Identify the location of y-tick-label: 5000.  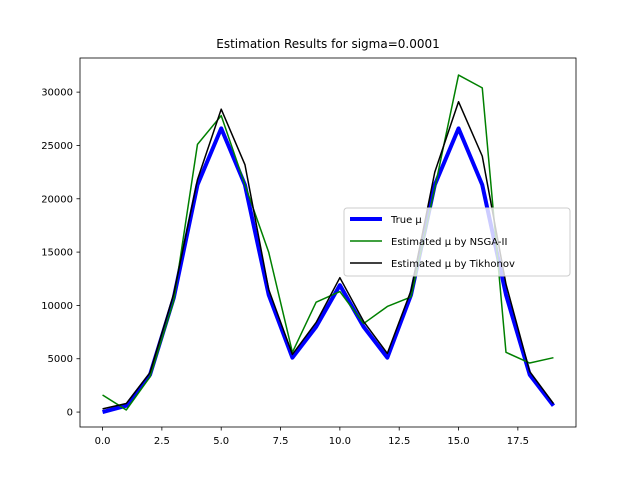
(60, 359).